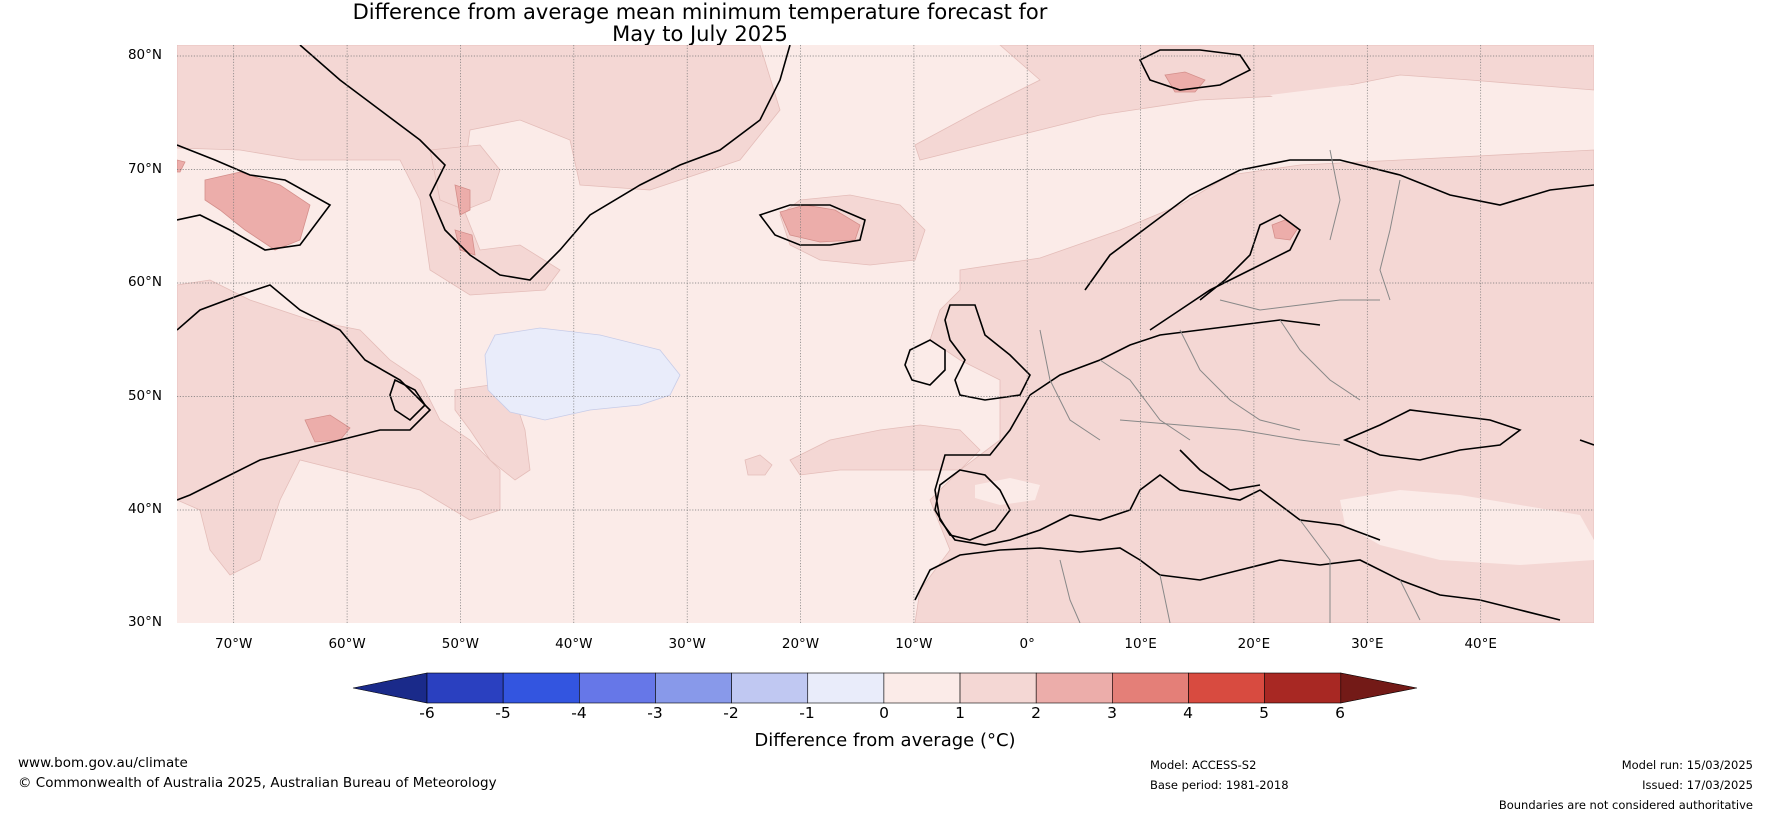  I want to click on lon-label-10e: 10°E, so click(1140, 644).